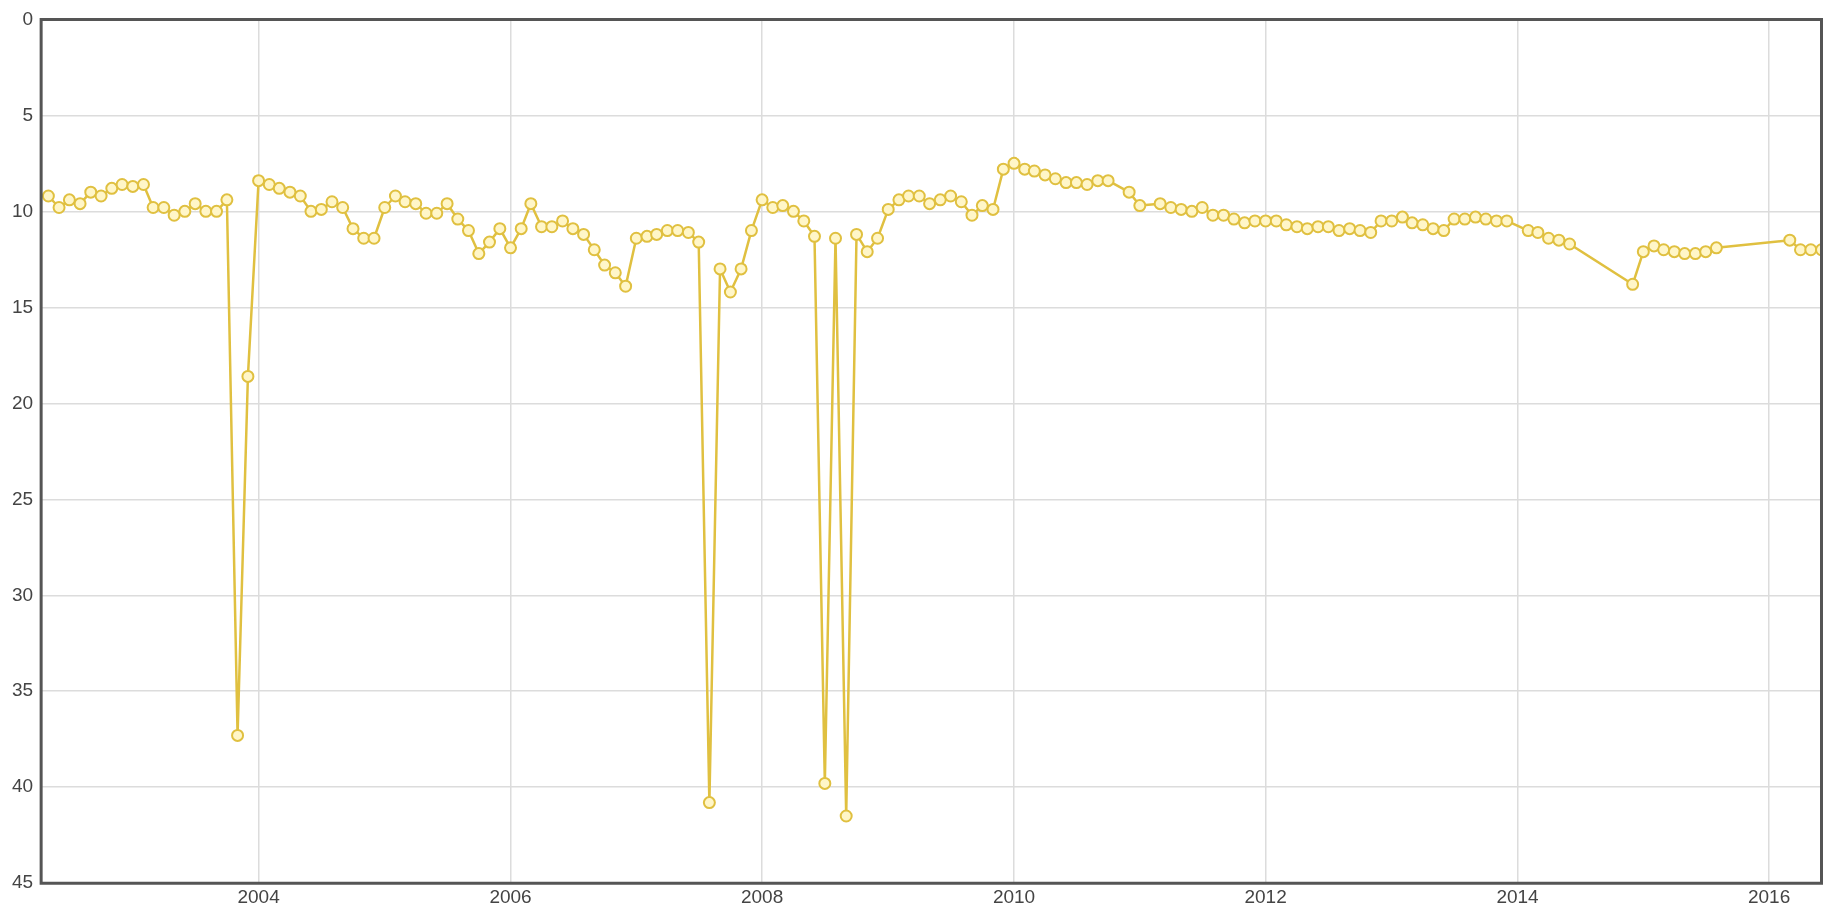  I want to click on x-tick-label: 2004, so click(259, 896).